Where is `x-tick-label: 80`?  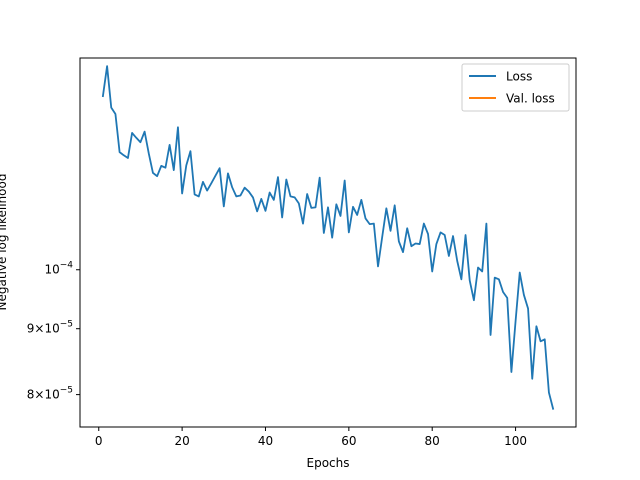
x-tick-label: 80 is located at coordinates (432, 441).